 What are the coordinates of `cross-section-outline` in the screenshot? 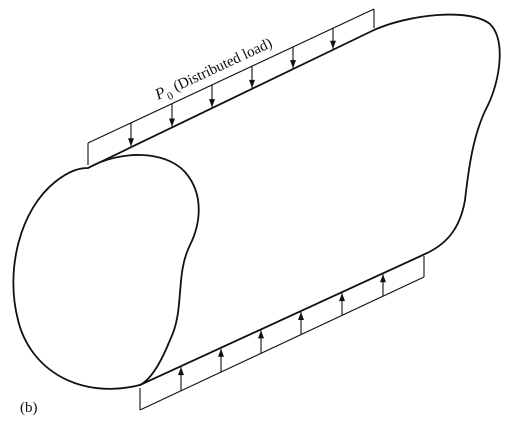 It's located at (143, 270).